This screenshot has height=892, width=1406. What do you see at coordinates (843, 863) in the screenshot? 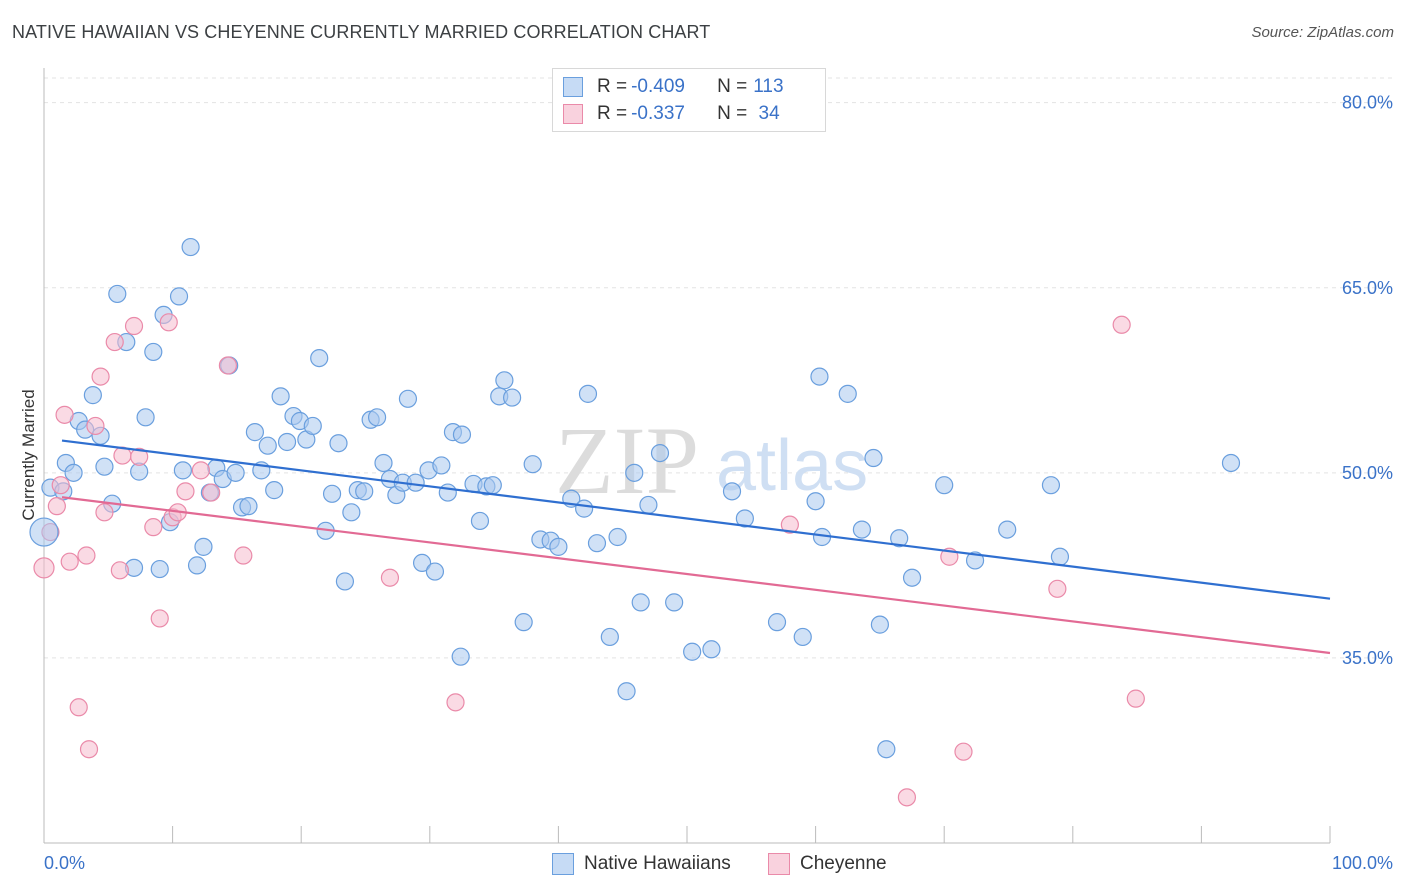
I see `legend-label: Cheyenne` at bounding box center [843, 863].